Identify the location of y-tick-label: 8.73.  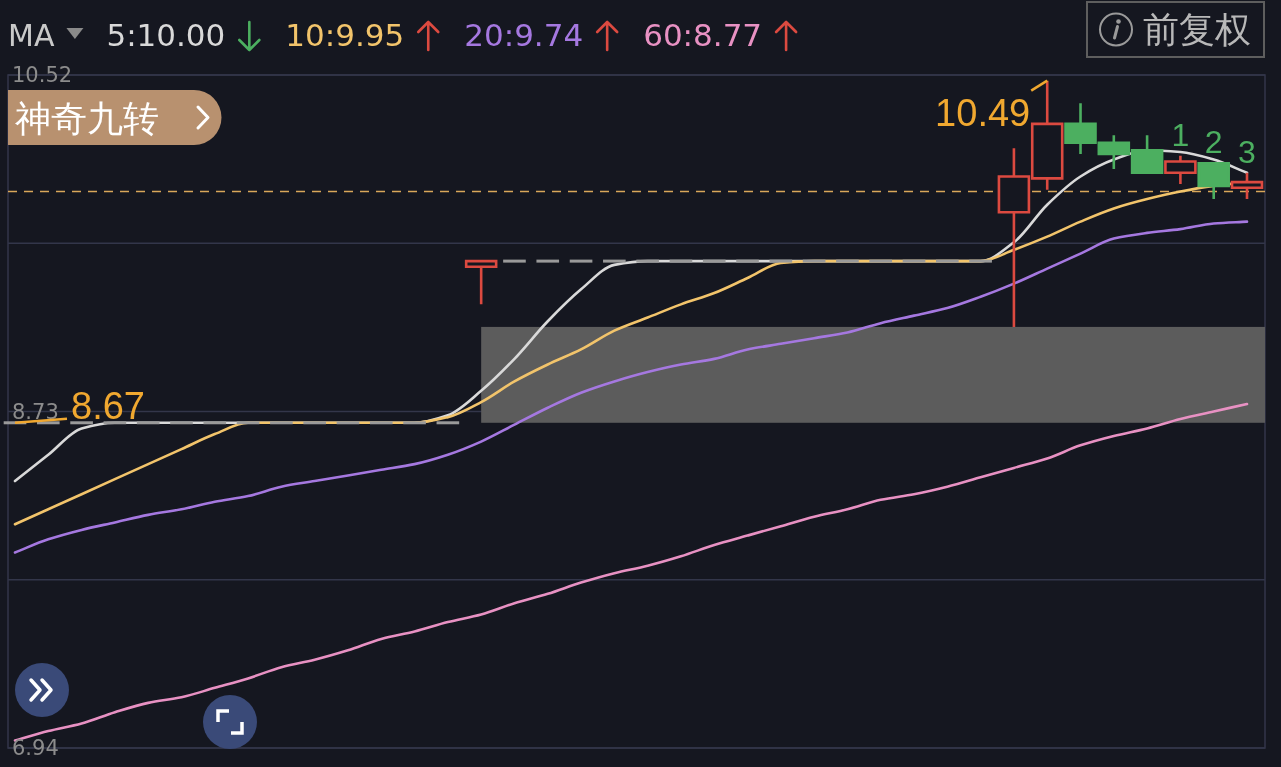
(35, 411).